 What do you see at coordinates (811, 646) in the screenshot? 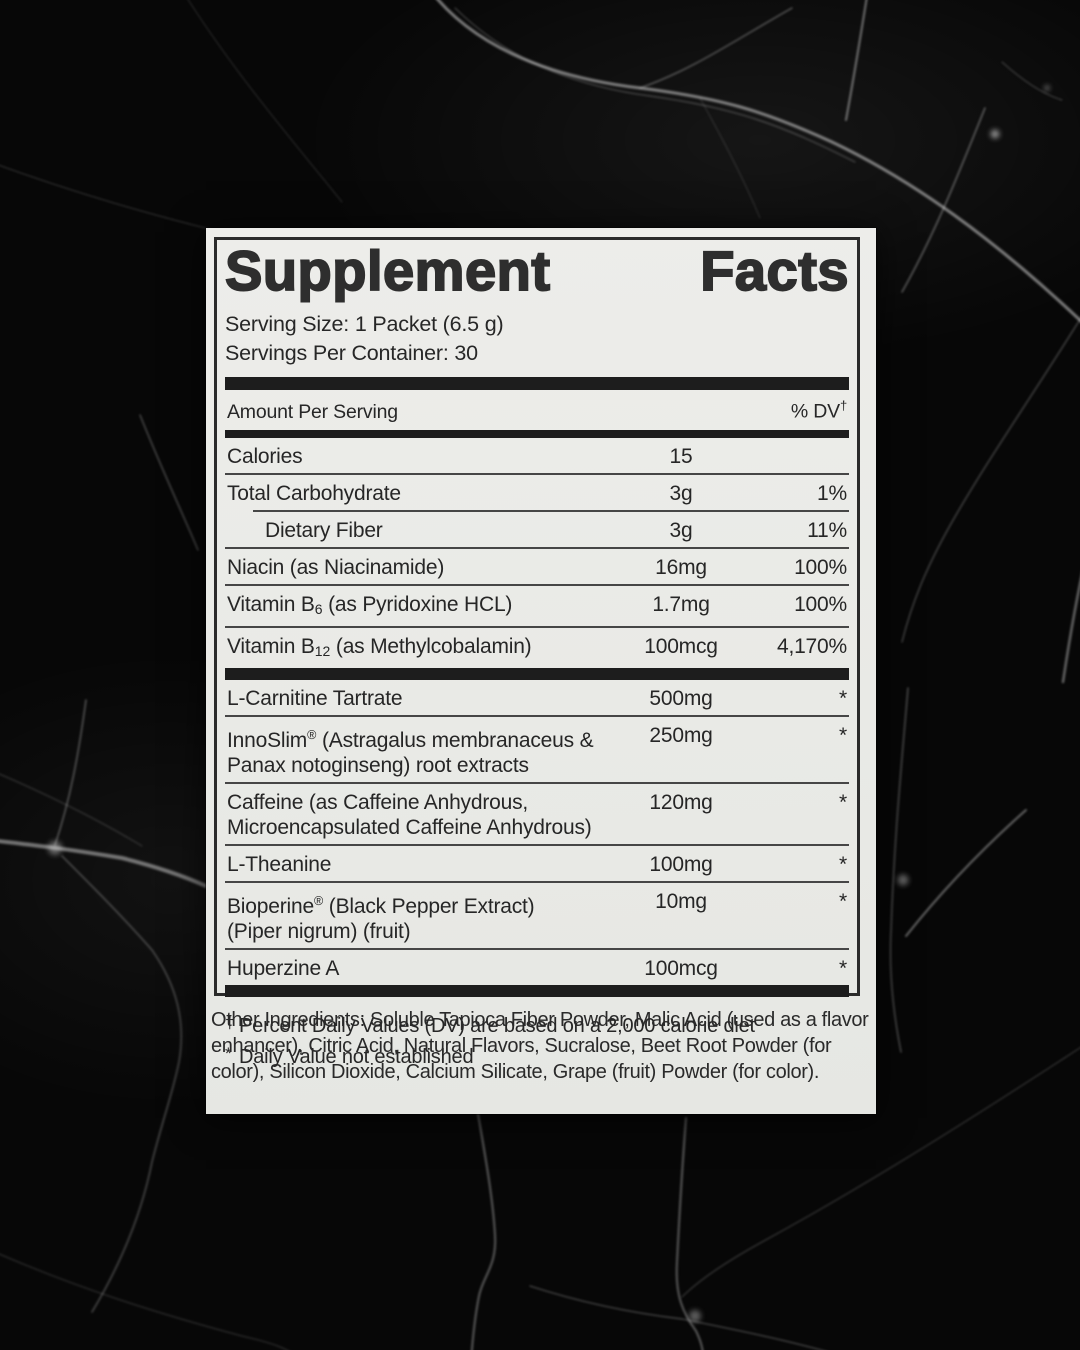
I see `nutrient-dv: 4,170%` at bounding box center [811, 646].